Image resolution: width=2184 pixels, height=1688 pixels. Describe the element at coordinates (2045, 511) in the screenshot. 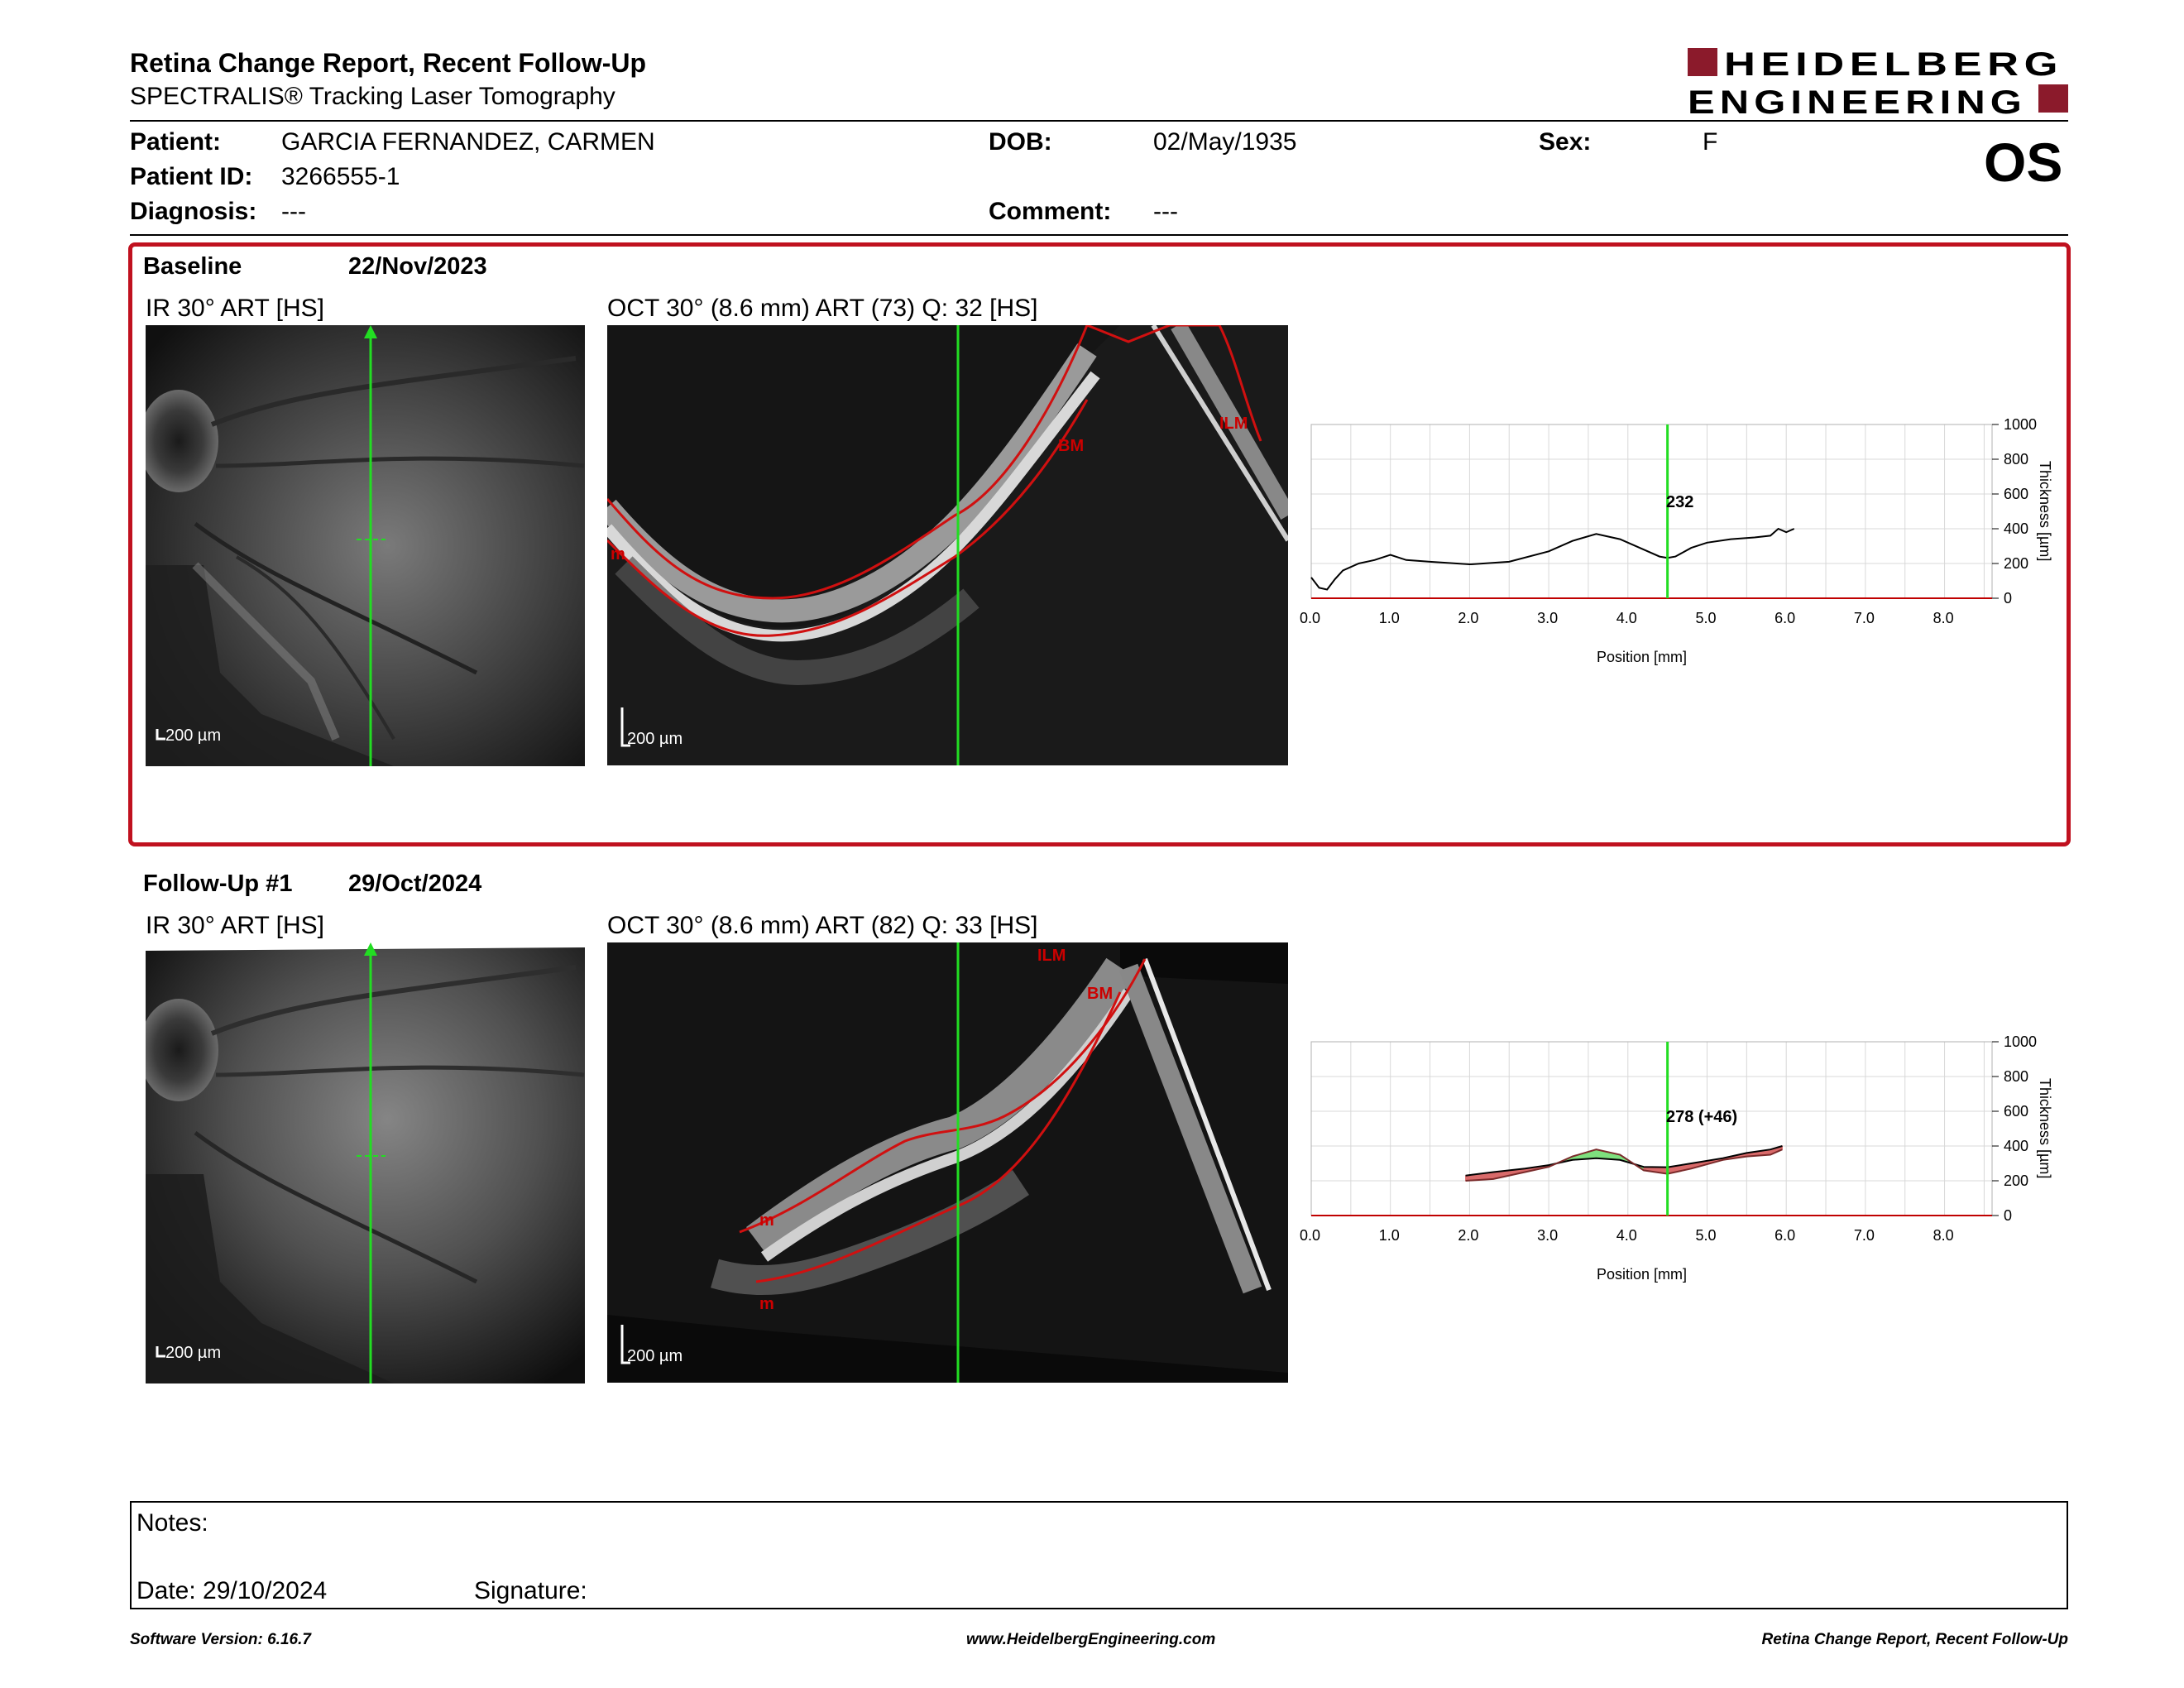

I see `baseline-chart-ylabel: Thickness [µm]` at that location.